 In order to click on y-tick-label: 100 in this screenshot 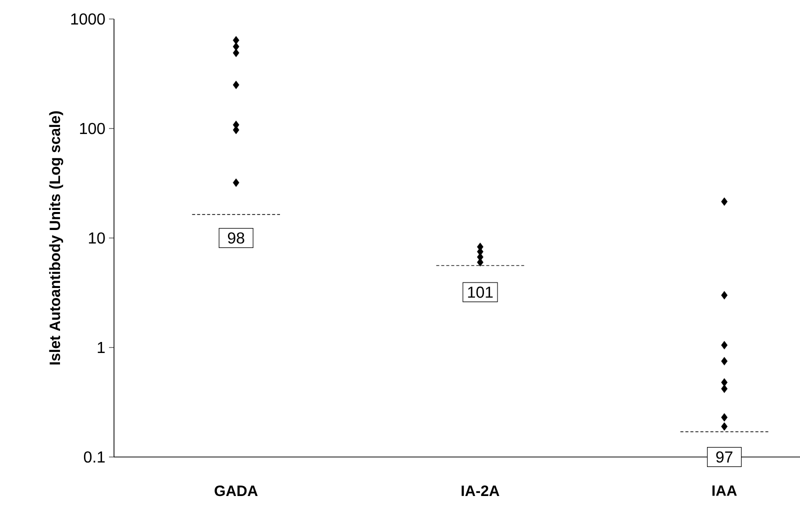, I will do `click(92, 128)`.